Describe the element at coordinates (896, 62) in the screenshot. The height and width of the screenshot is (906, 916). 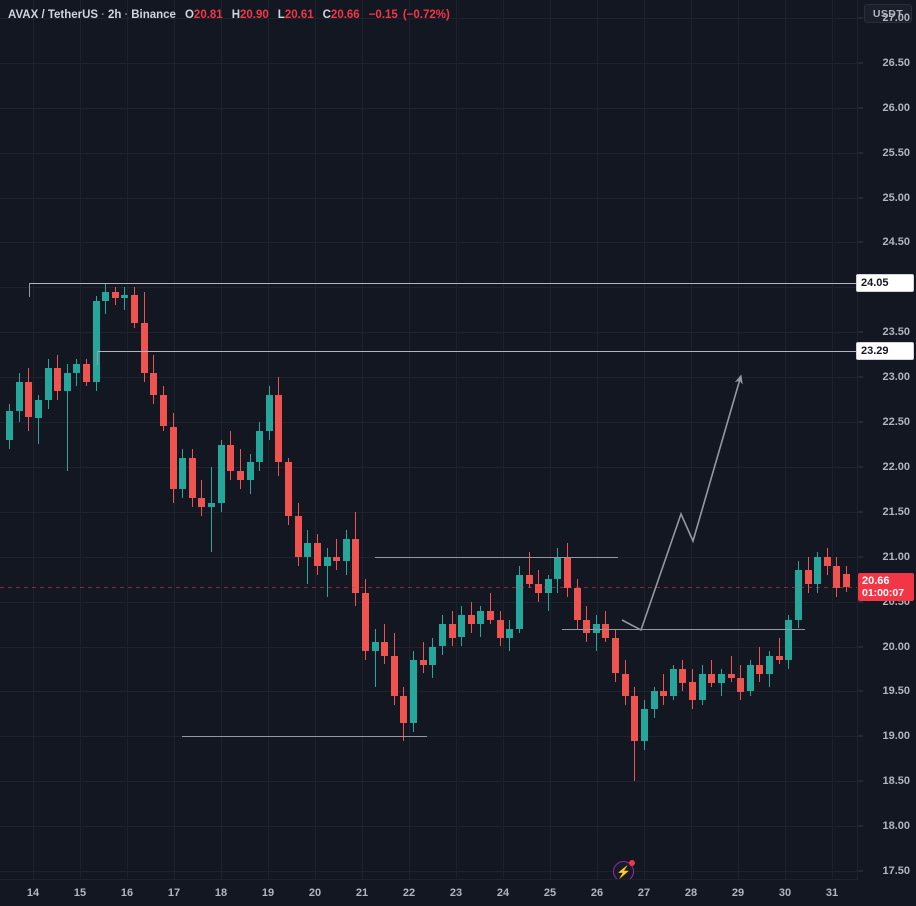
I see `price-tick-label: 26.50` at that location.